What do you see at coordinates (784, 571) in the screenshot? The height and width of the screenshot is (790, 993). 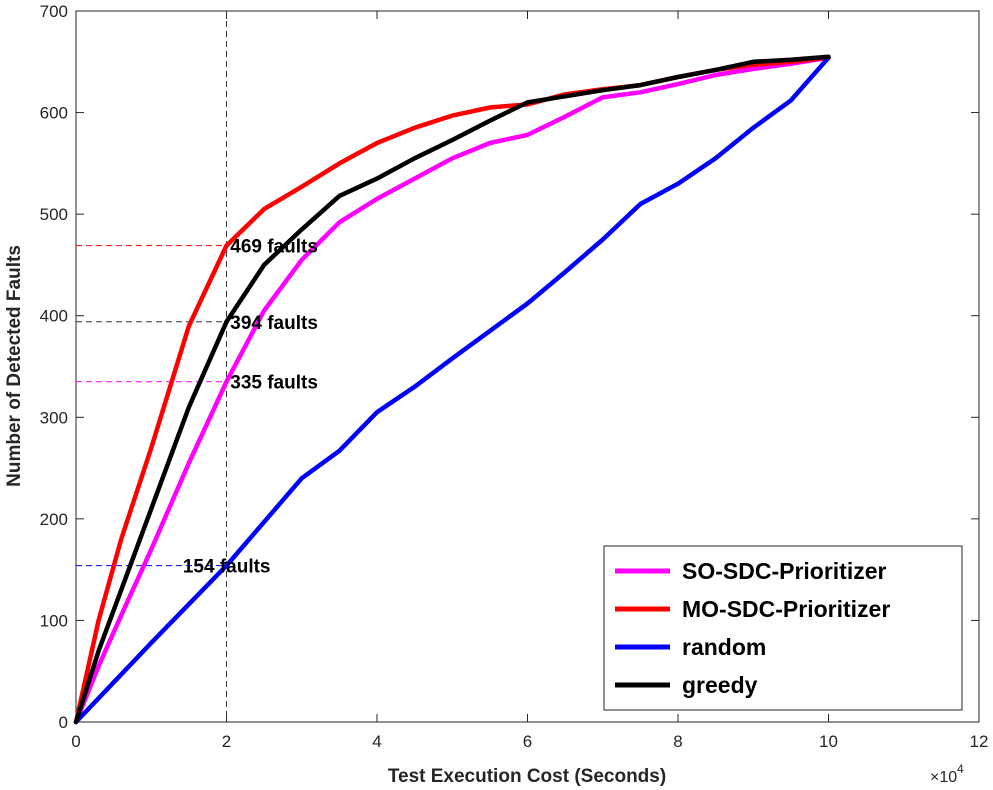 I see `legend-label: SO-SDC-Prioritizer` at bounding box center [784, 571].